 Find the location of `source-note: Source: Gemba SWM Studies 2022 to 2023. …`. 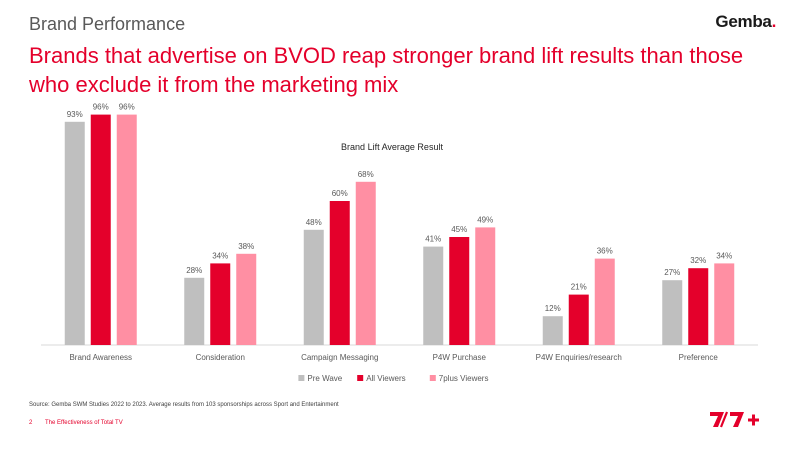

source-note: Source: Gemba SWM Studies 2022 to 2023. … is located at coordinates (184, 405).